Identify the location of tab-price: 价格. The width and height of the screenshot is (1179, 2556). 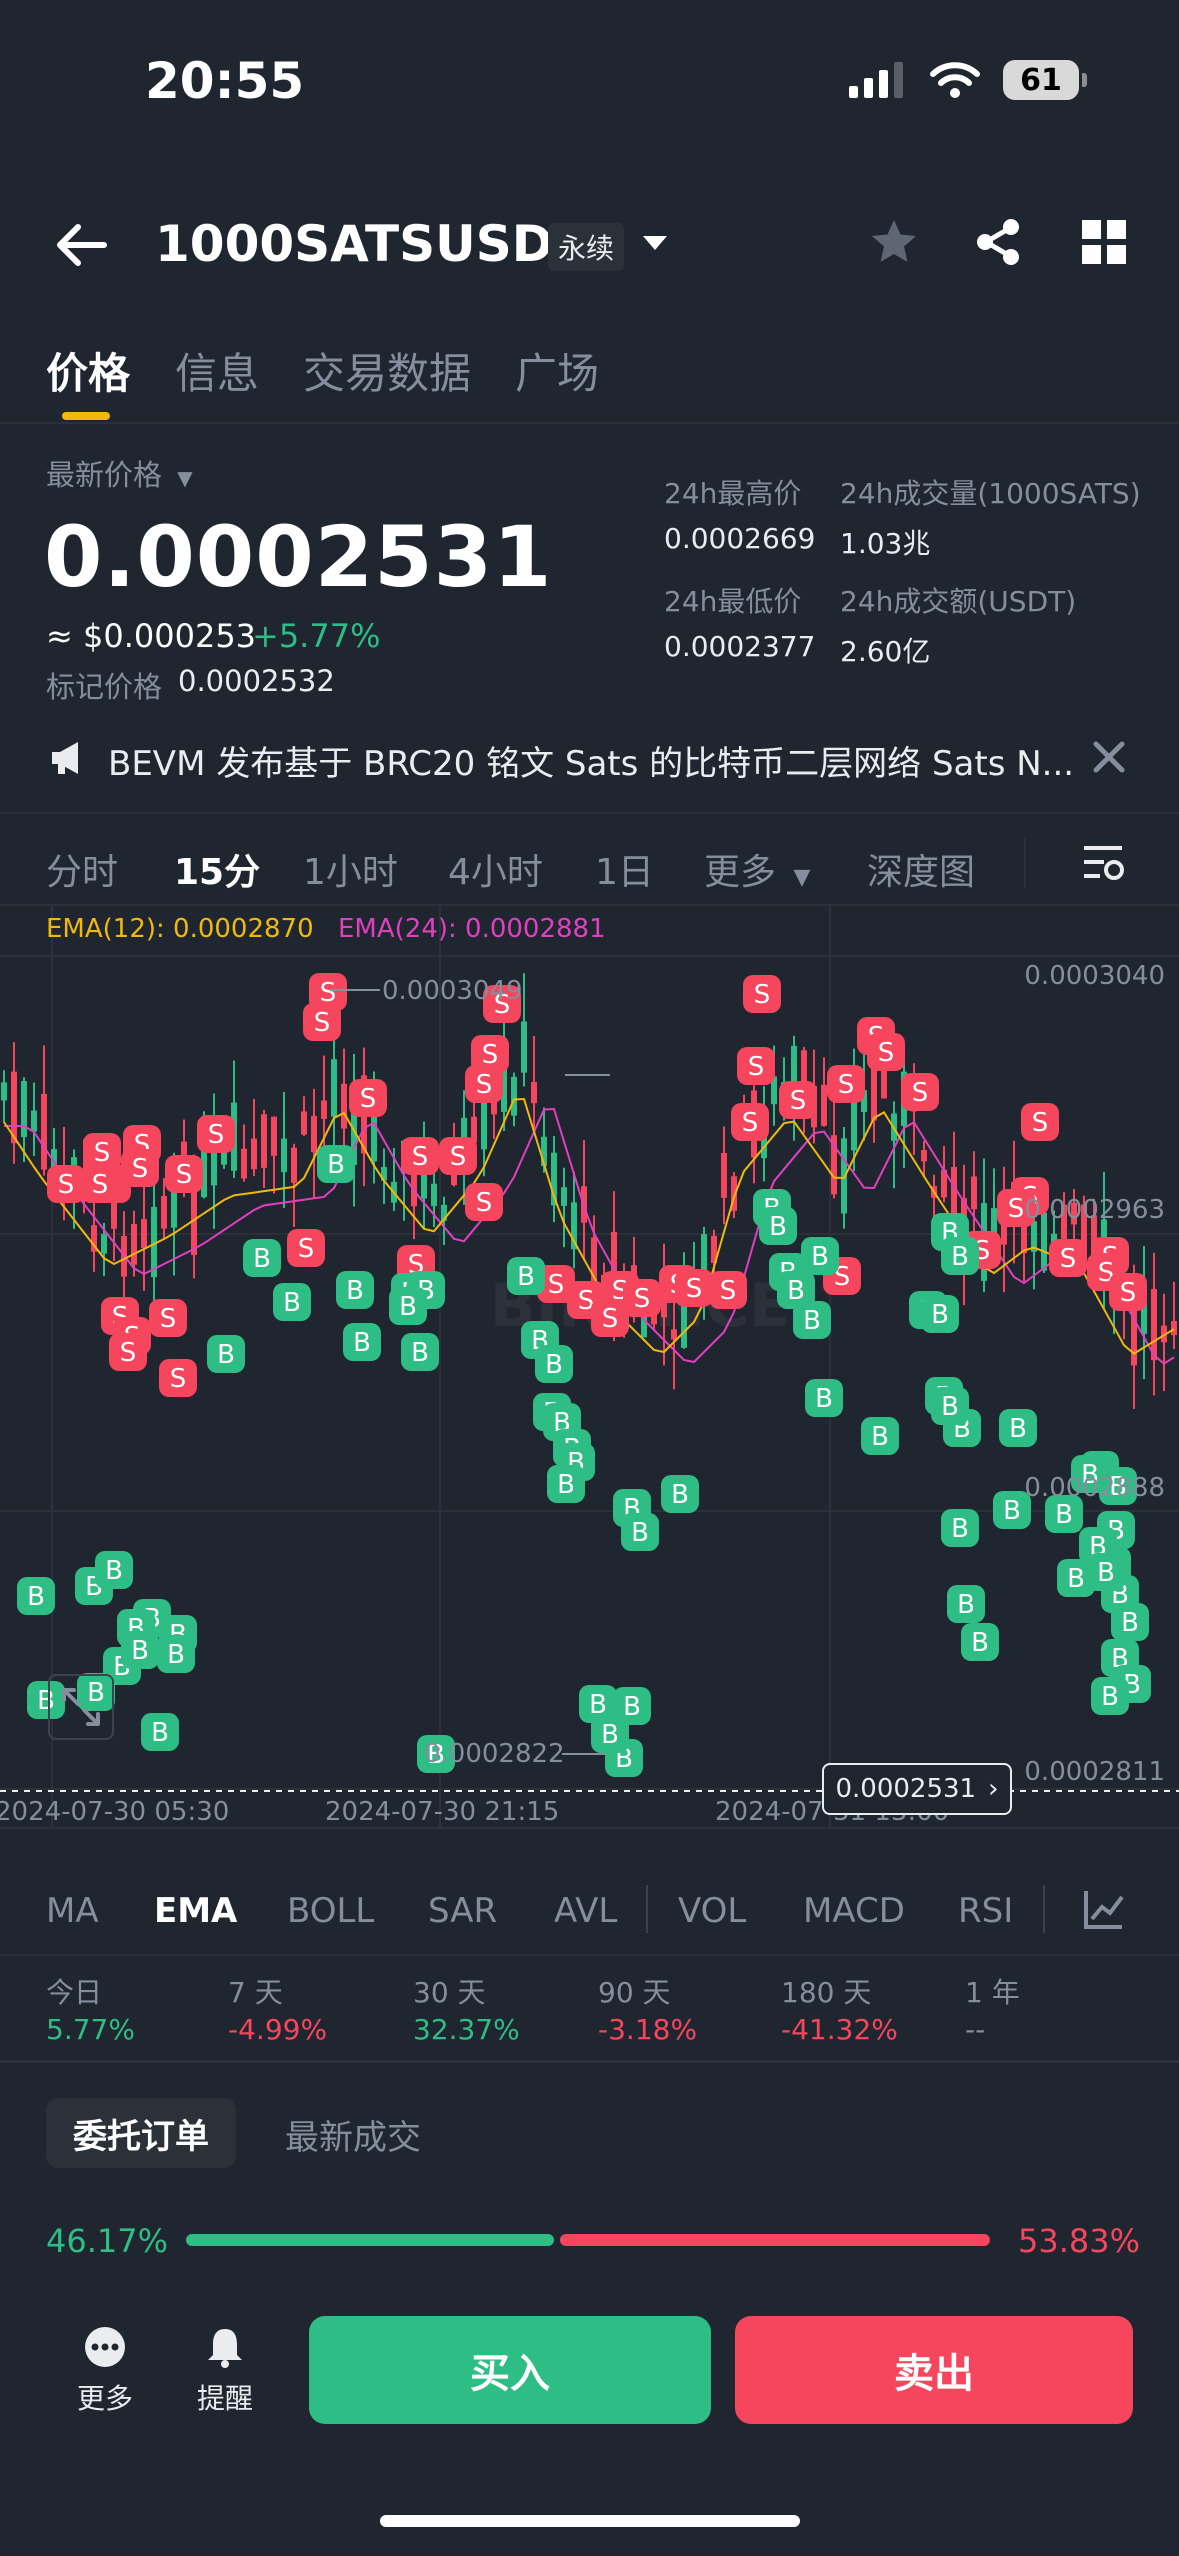
(88, 373).